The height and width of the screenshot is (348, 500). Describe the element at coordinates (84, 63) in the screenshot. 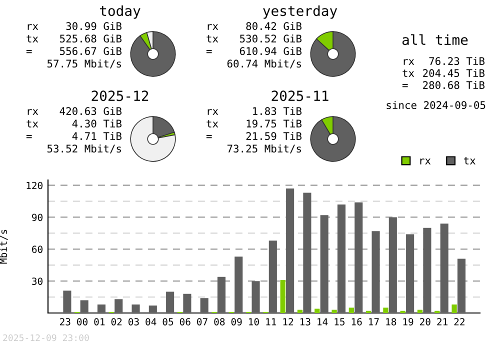

I see `text: 57.75 Mbit/s` at that location.